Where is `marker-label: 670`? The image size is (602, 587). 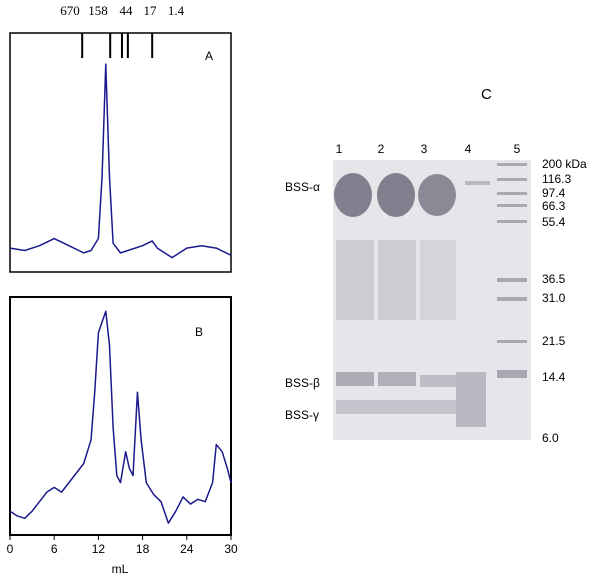
marker-label: 670 is located at coordinates (70, 10).